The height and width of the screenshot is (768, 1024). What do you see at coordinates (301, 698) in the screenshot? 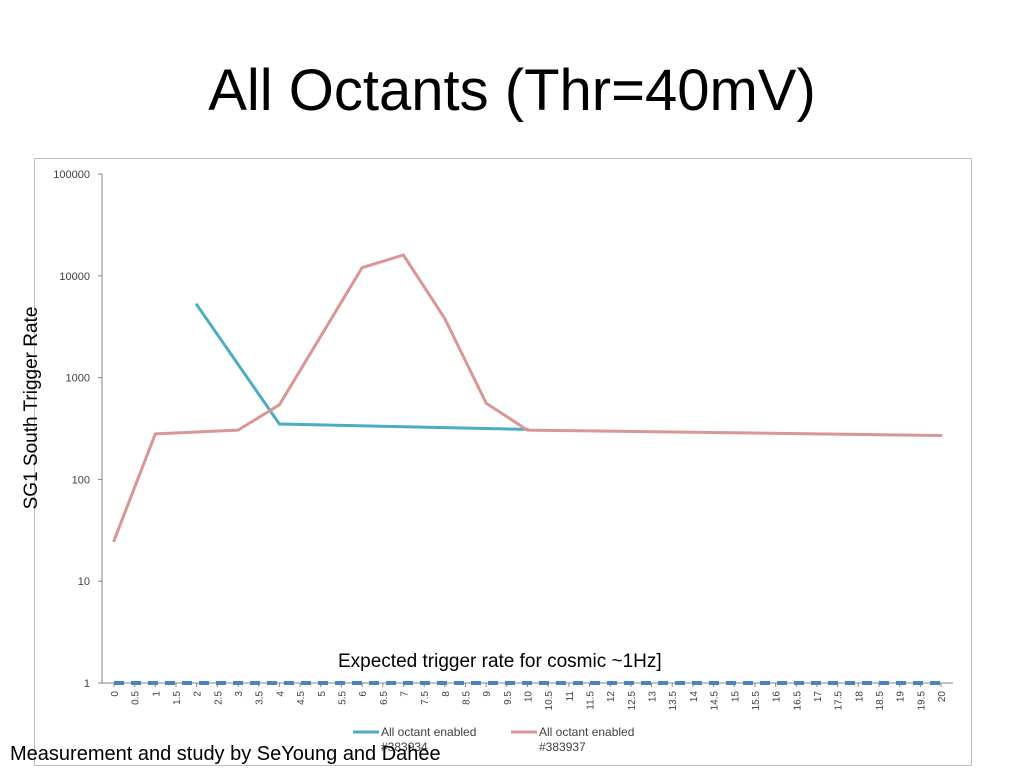
I see `x-tick-label: 4.5` at bounding box center [301, 698].